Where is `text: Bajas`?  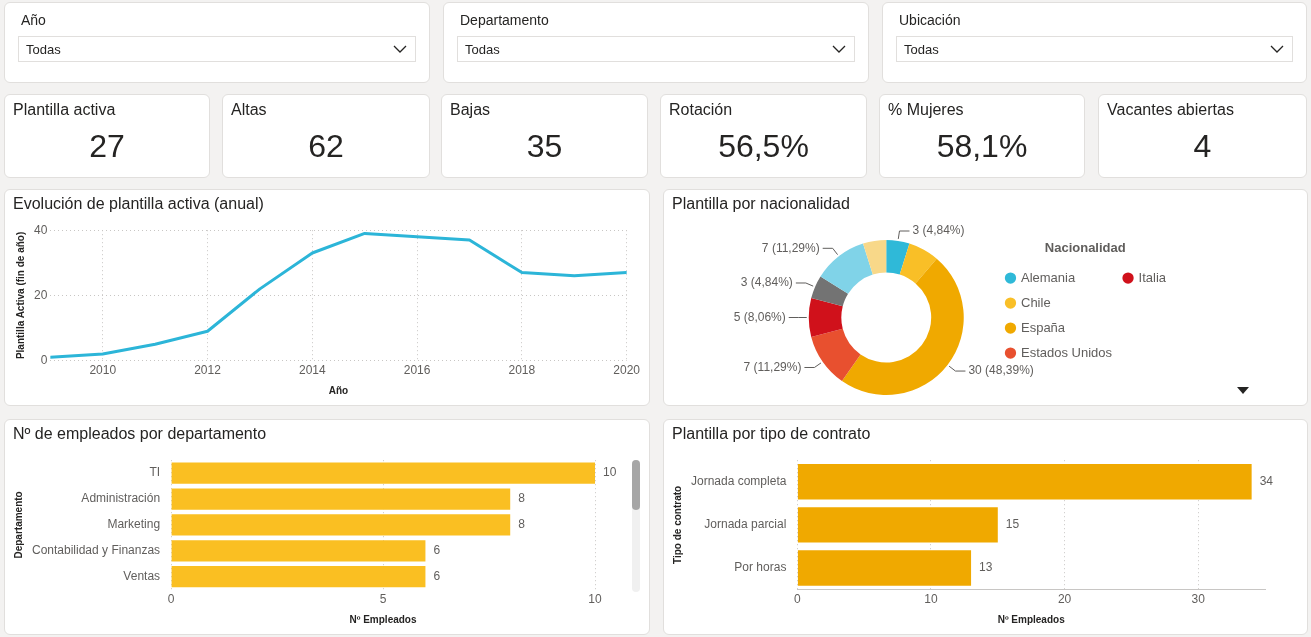
text: Bajas is located at coordinates (470, 110).